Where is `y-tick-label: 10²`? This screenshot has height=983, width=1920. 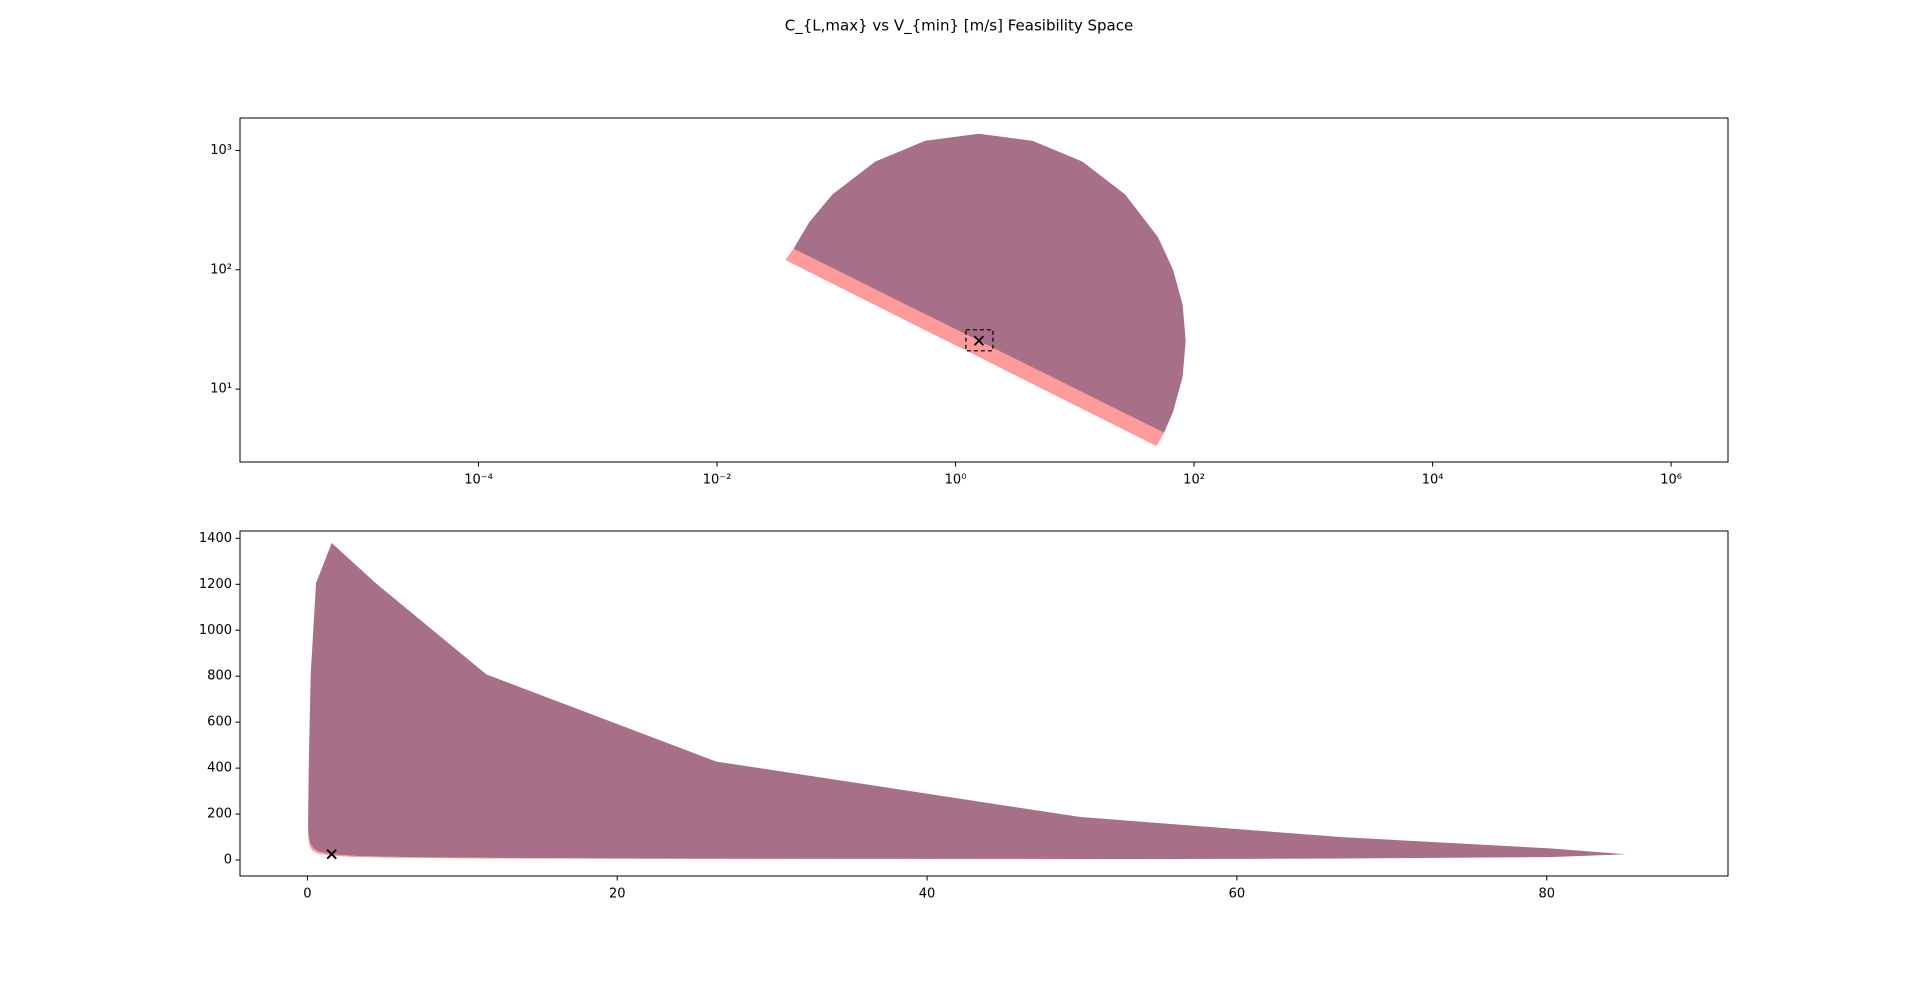
y-tick-label: 10² is located at coordinates (221, 269).